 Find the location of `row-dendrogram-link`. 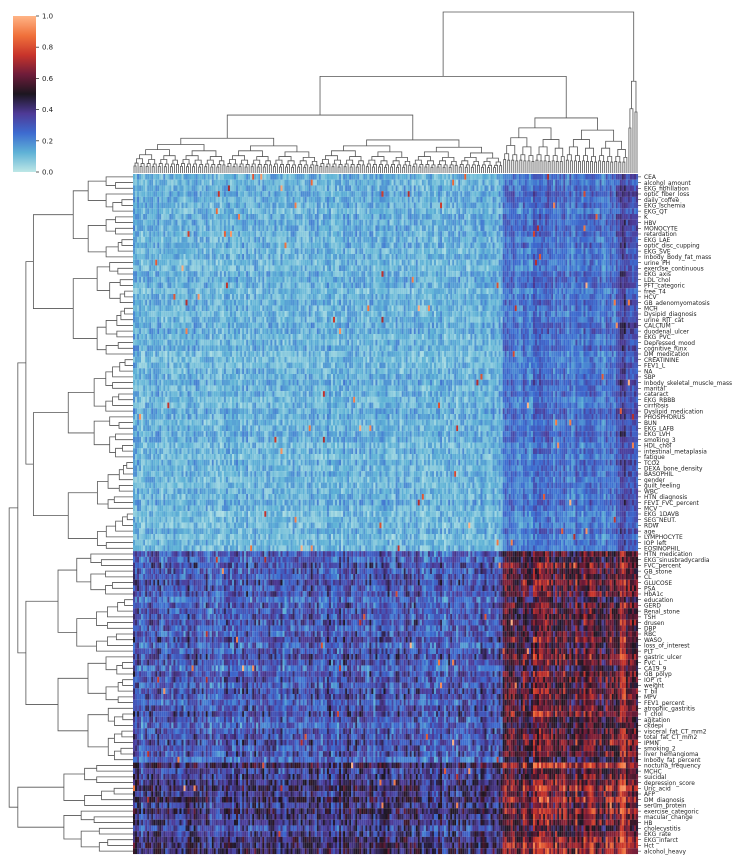

row-dendrogram-link is located at coordinates (124, 637).